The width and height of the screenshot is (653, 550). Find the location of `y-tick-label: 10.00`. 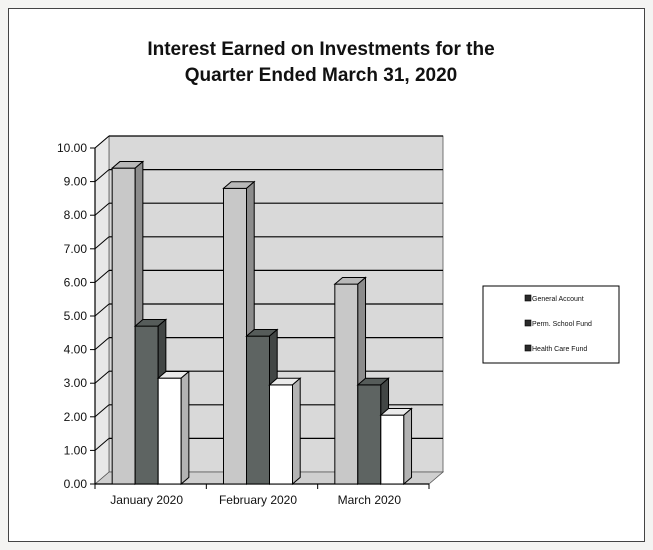

y-tick-label: 10.00 is located at coordinates (72, 148).